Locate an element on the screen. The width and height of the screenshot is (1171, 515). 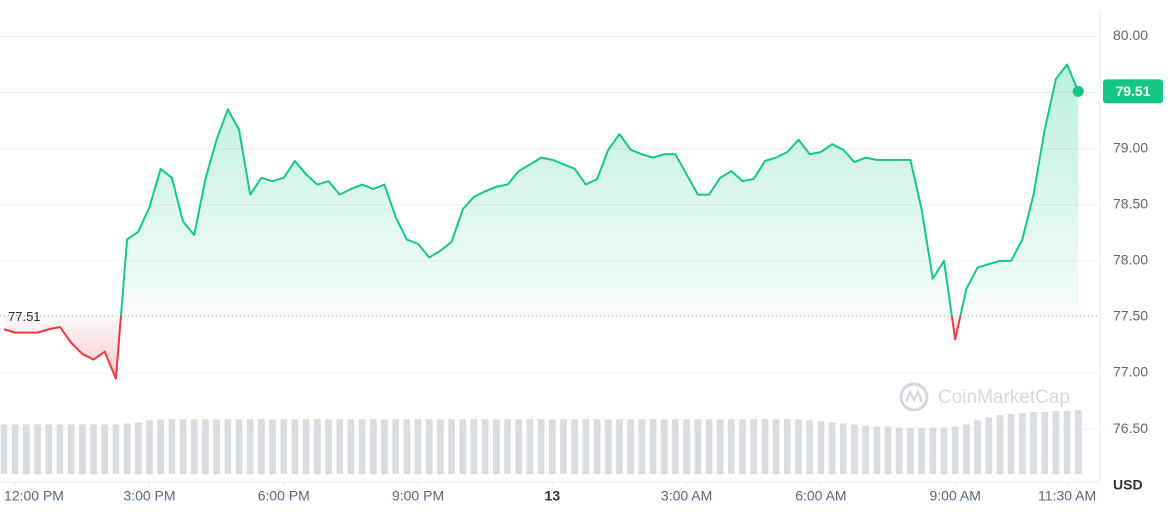
watermark: CoinMarketCap is located at coordinates (984, 397).